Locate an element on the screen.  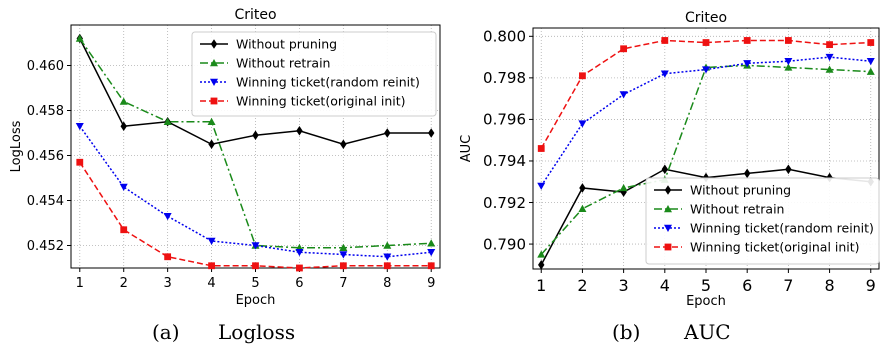
auc-x-tick-label: 9 is located at coordinates (871, 285).